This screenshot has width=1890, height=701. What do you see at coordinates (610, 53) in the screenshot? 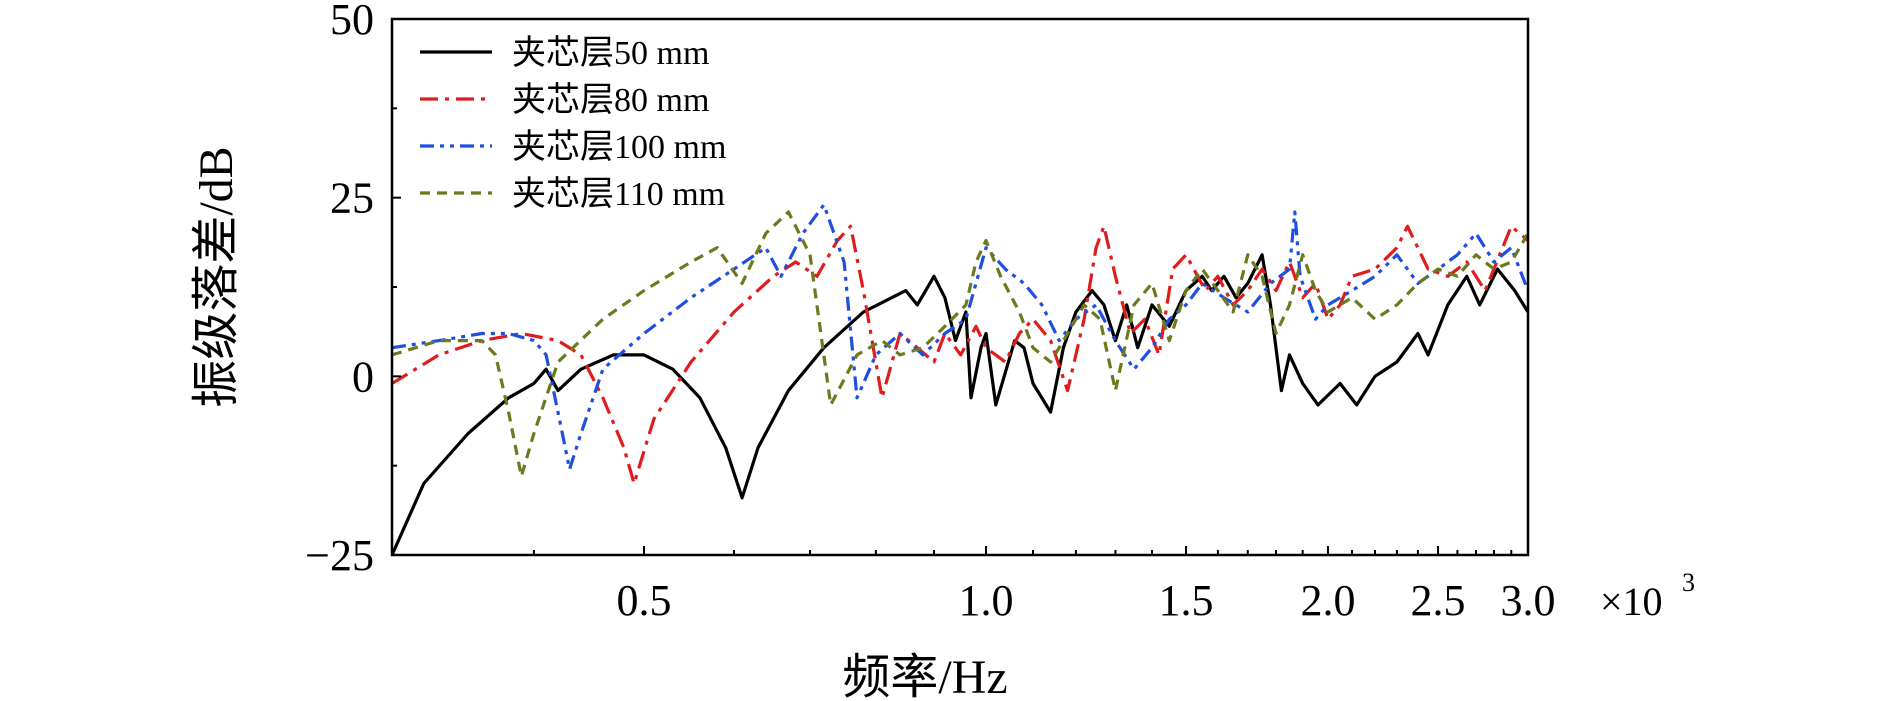
I see `legend-label: 夹芯层50 mm` at bounding box center [610, 53].